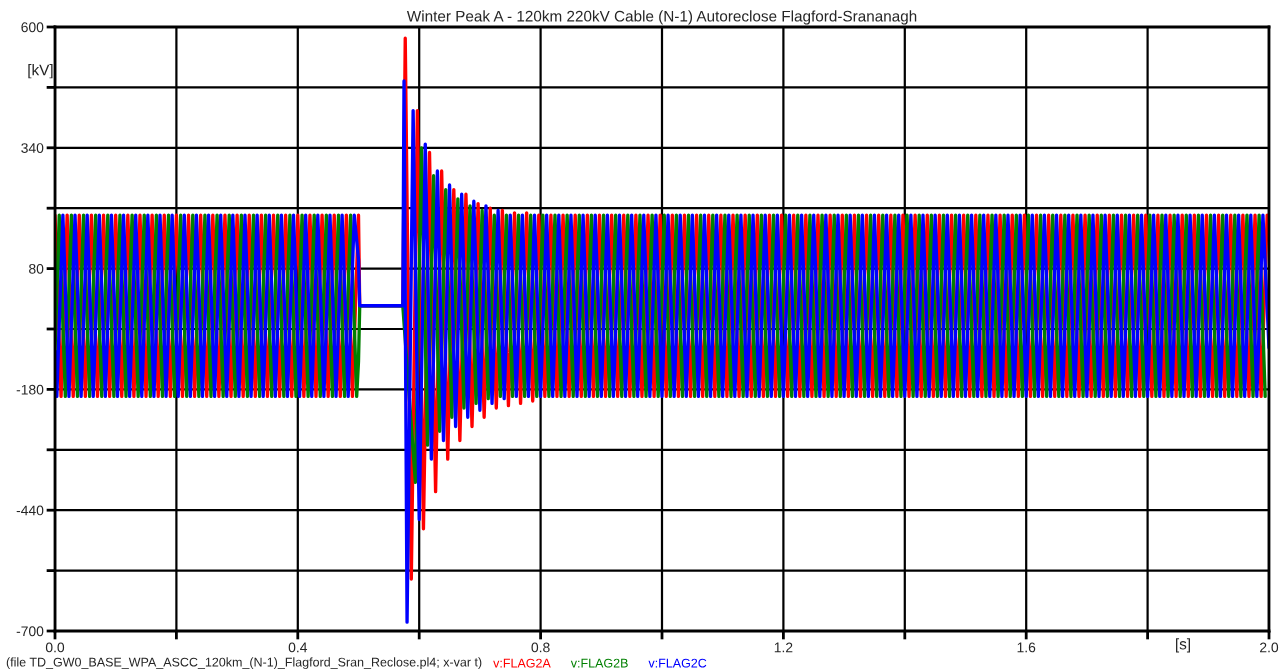  I want to click on y-tick-label: 600, so click(32, 27).